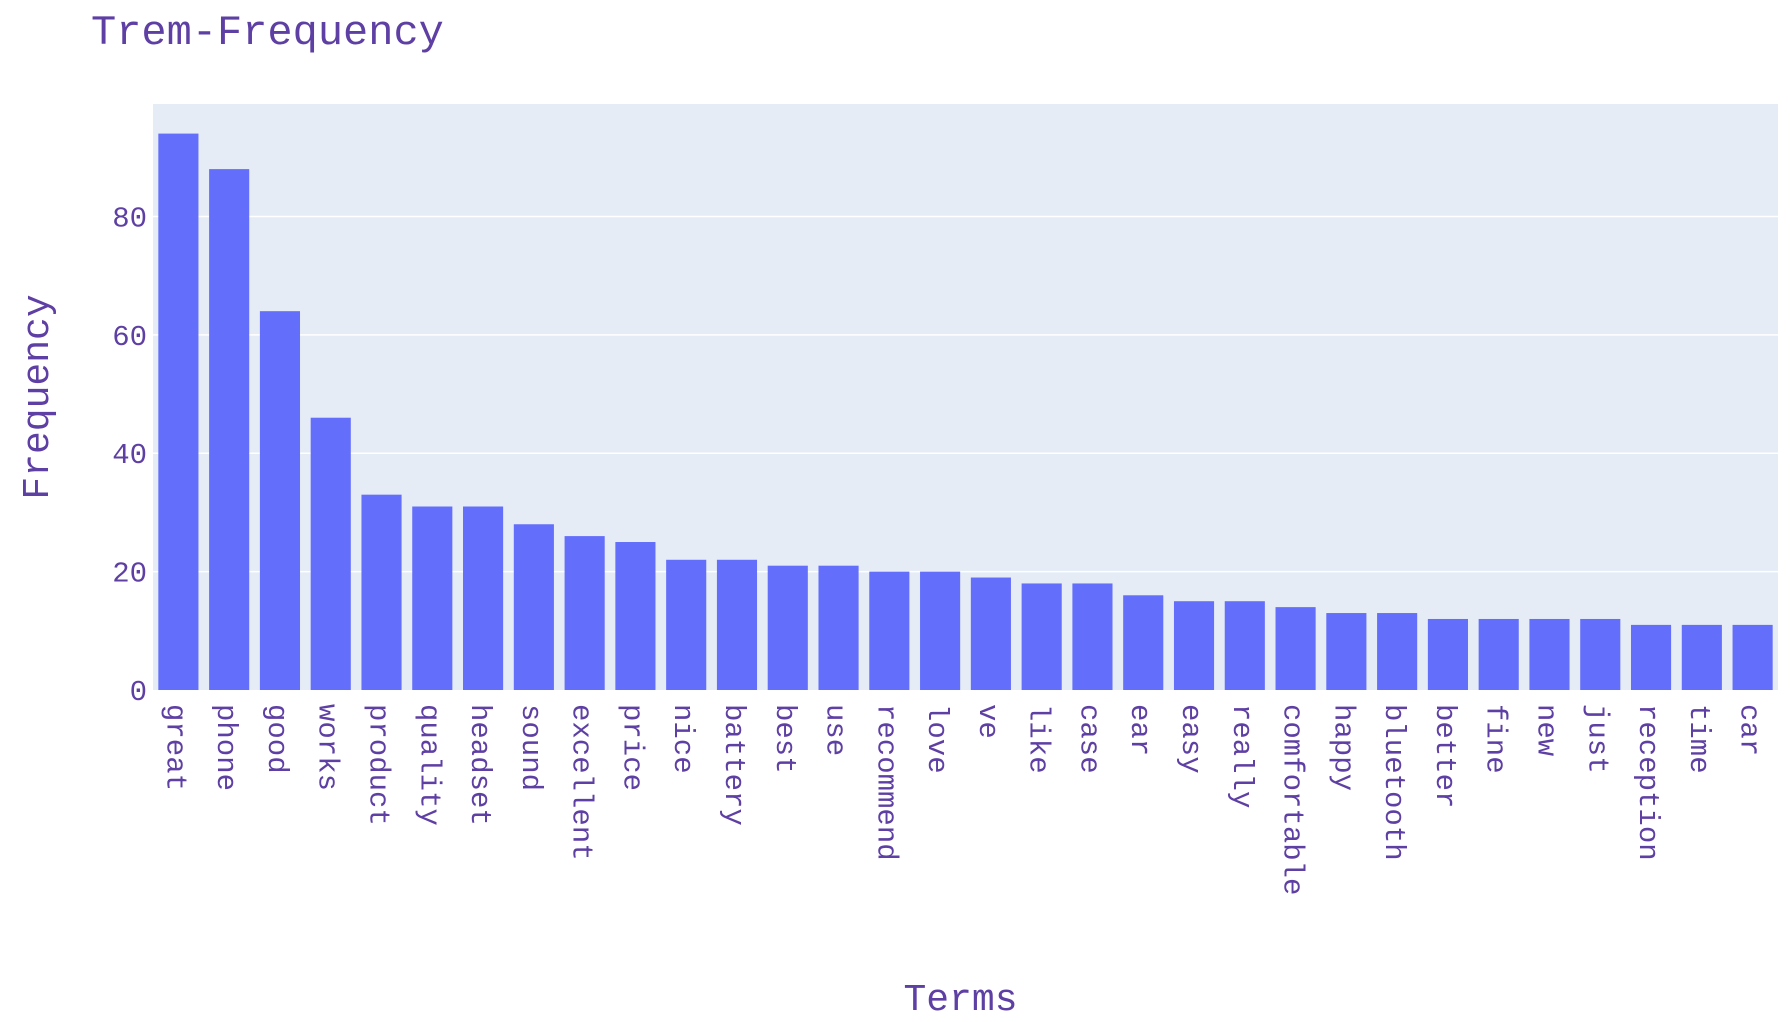  I want to click on bar-ear, so click(1143, 642).